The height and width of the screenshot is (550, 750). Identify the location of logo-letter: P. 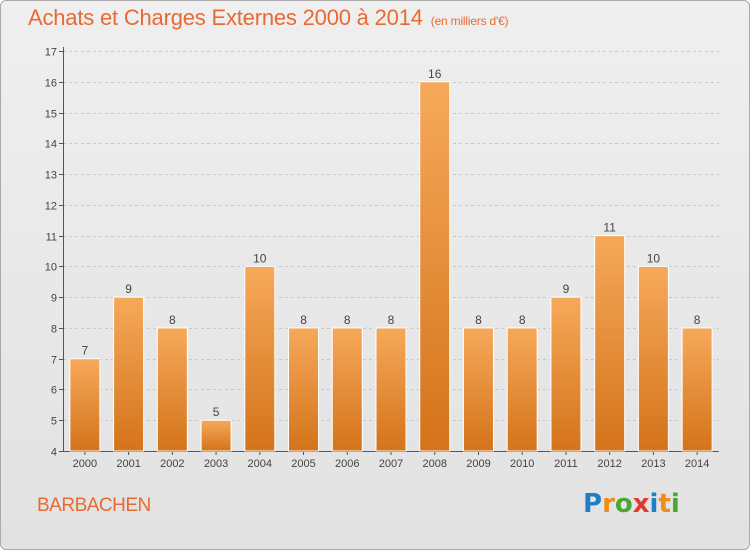
(593, 504).